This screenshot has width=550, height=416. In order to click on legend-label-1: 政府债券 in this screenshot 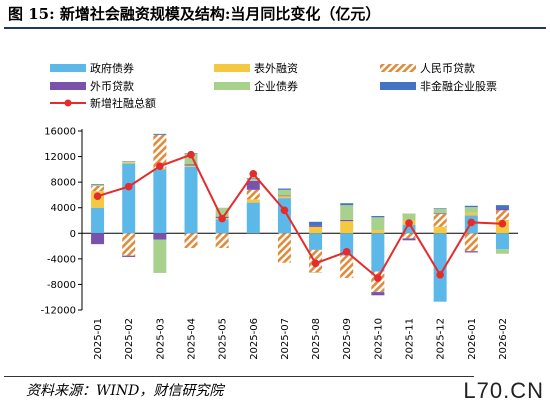, I will do `click(112, 68)`.